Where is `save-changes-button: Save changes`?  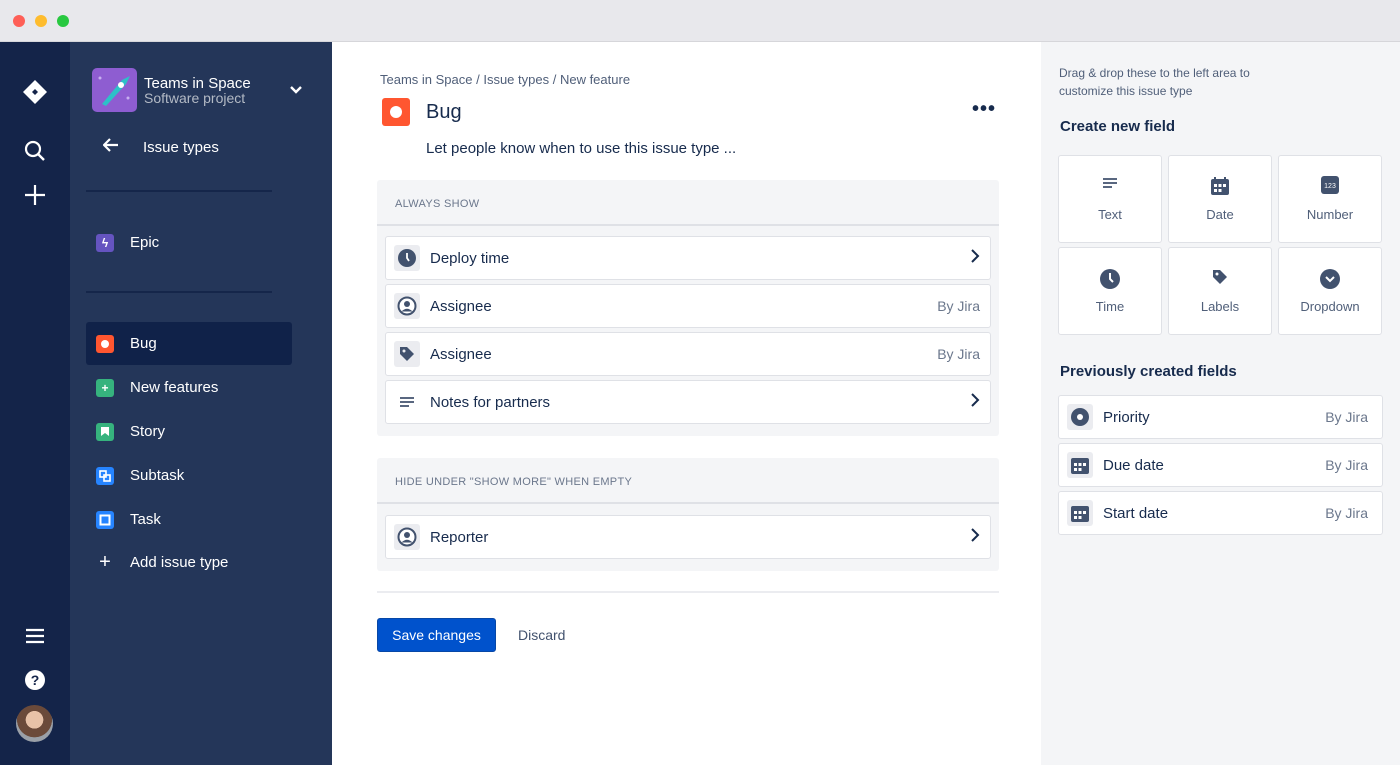 save-changes-button: Save changes is located at coordinates (436, 635).